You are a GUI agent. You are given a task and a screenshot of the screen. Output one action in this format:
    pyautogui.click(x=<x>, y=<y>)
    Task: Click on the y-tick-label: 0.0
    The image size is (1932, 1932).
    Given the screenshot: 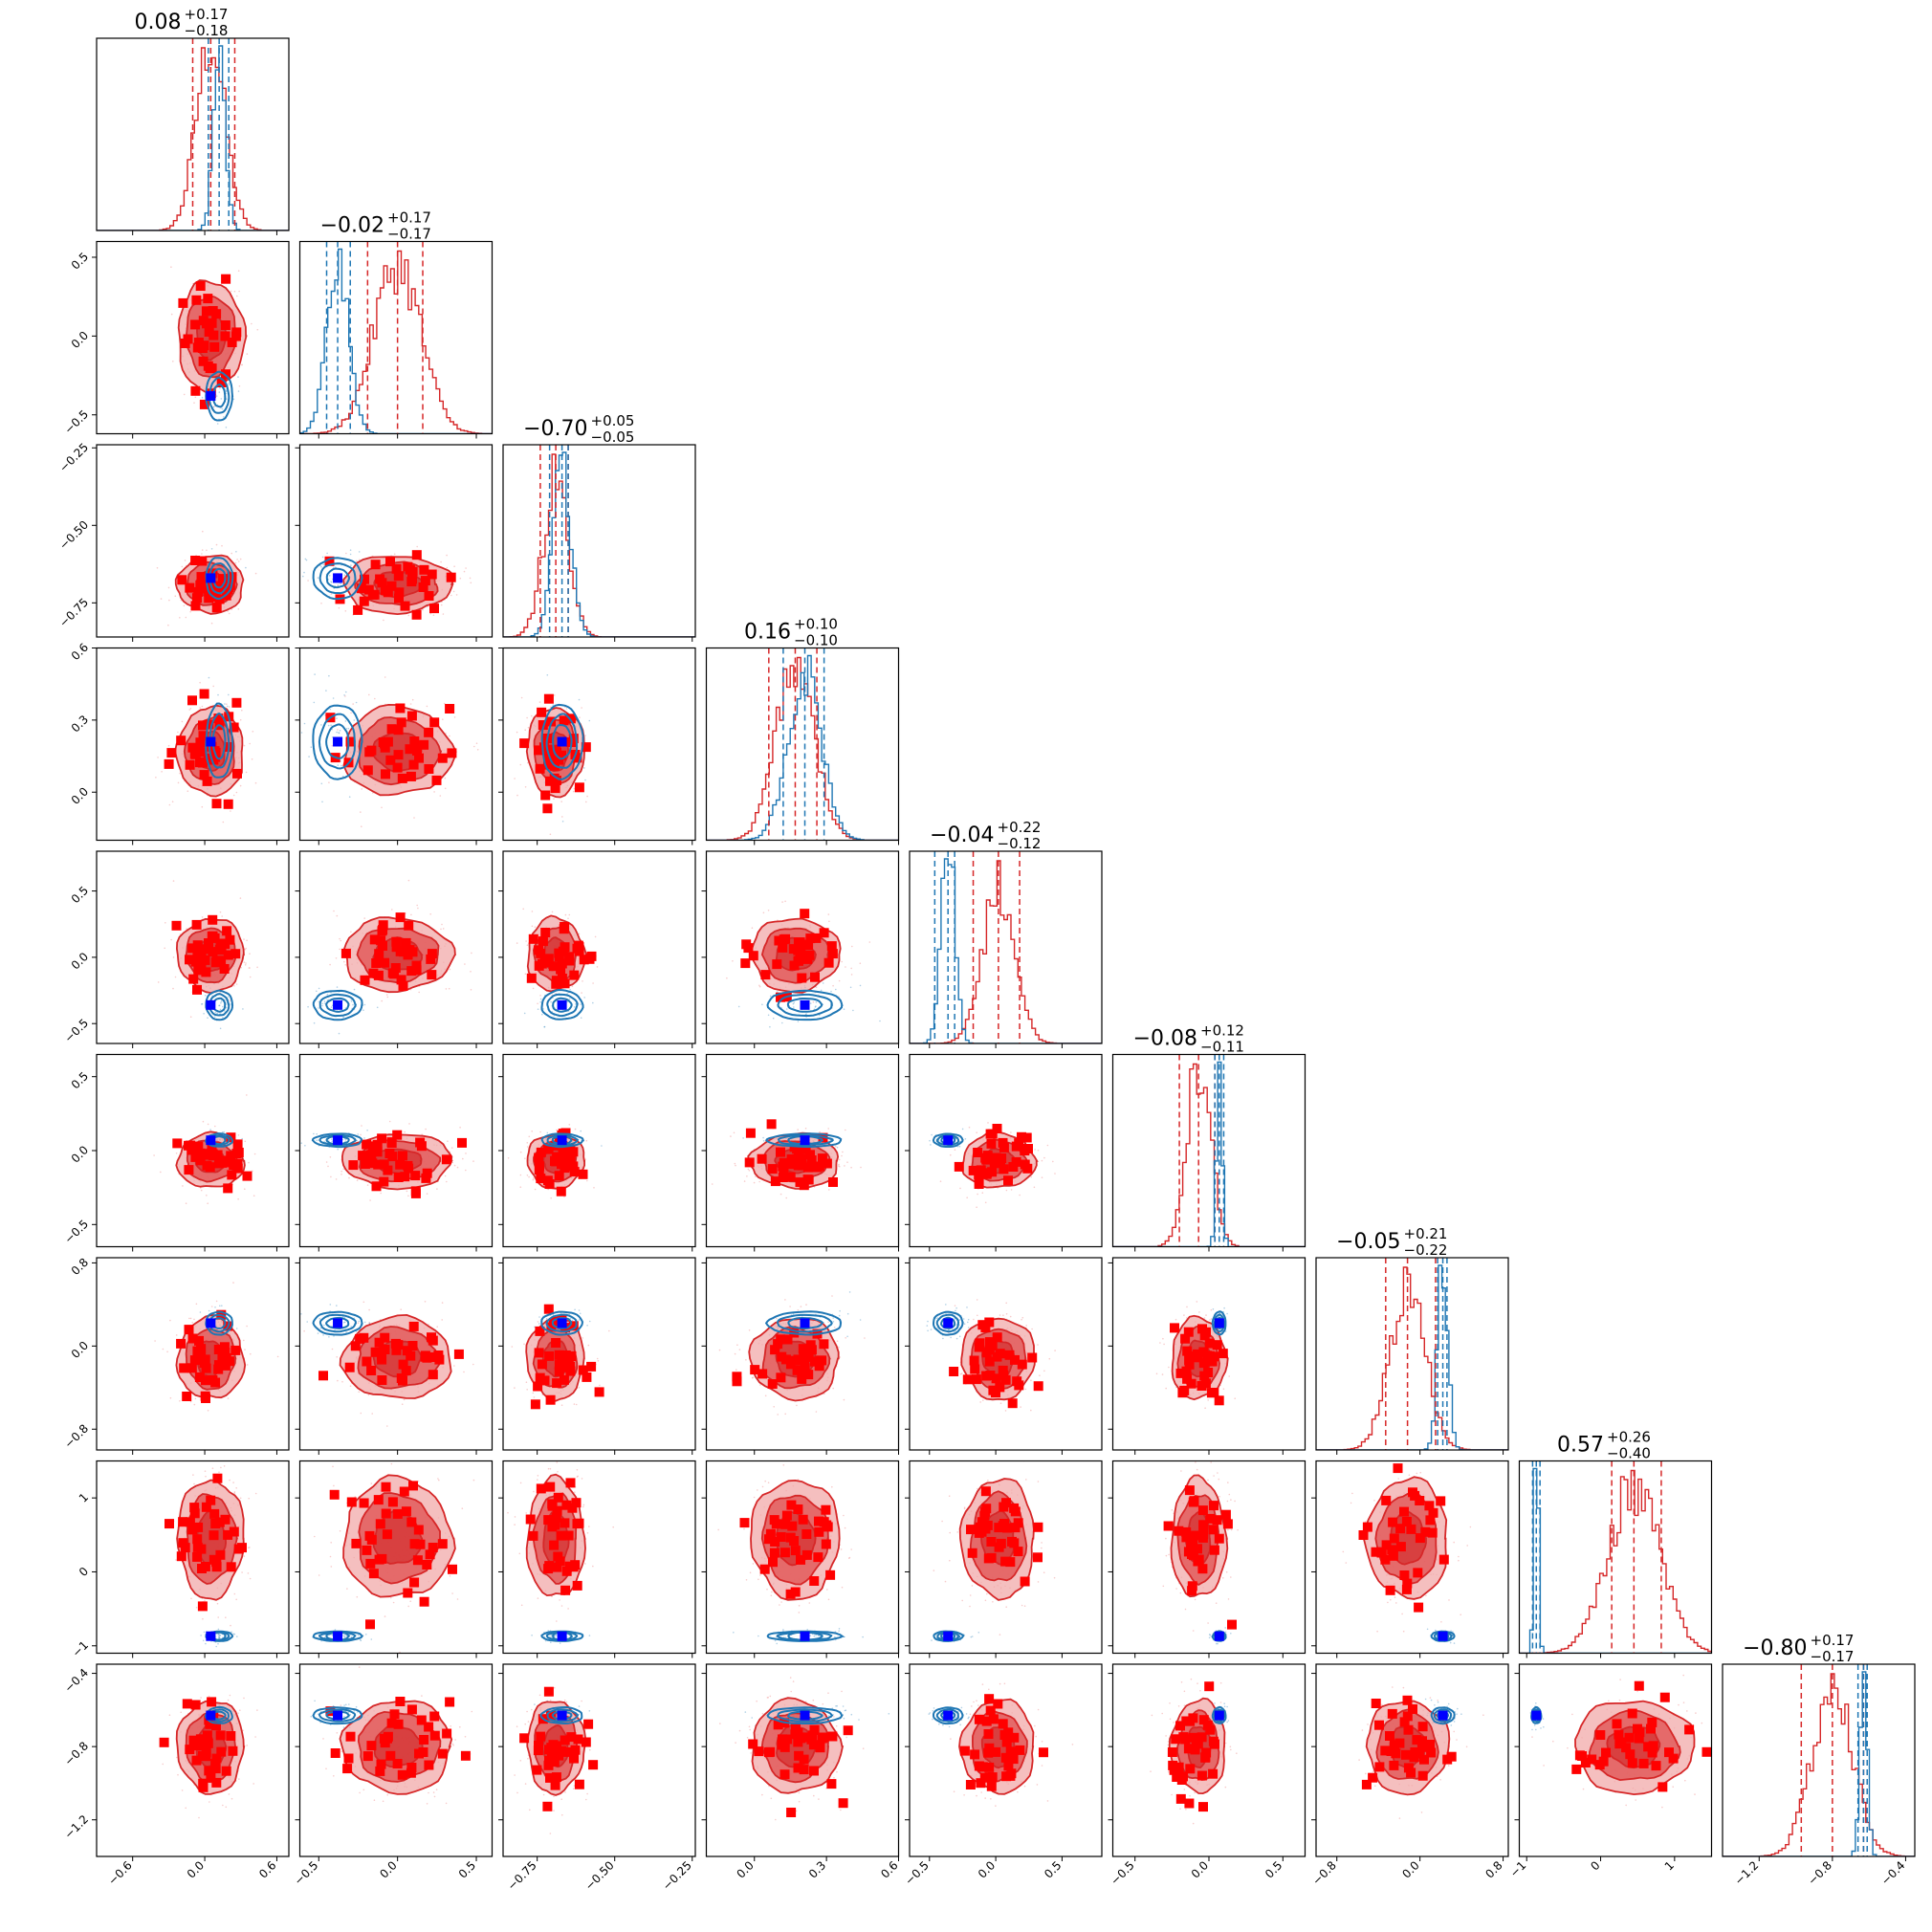 What is the action you would take?
    pyautogui.click(x=80, y=961)
    